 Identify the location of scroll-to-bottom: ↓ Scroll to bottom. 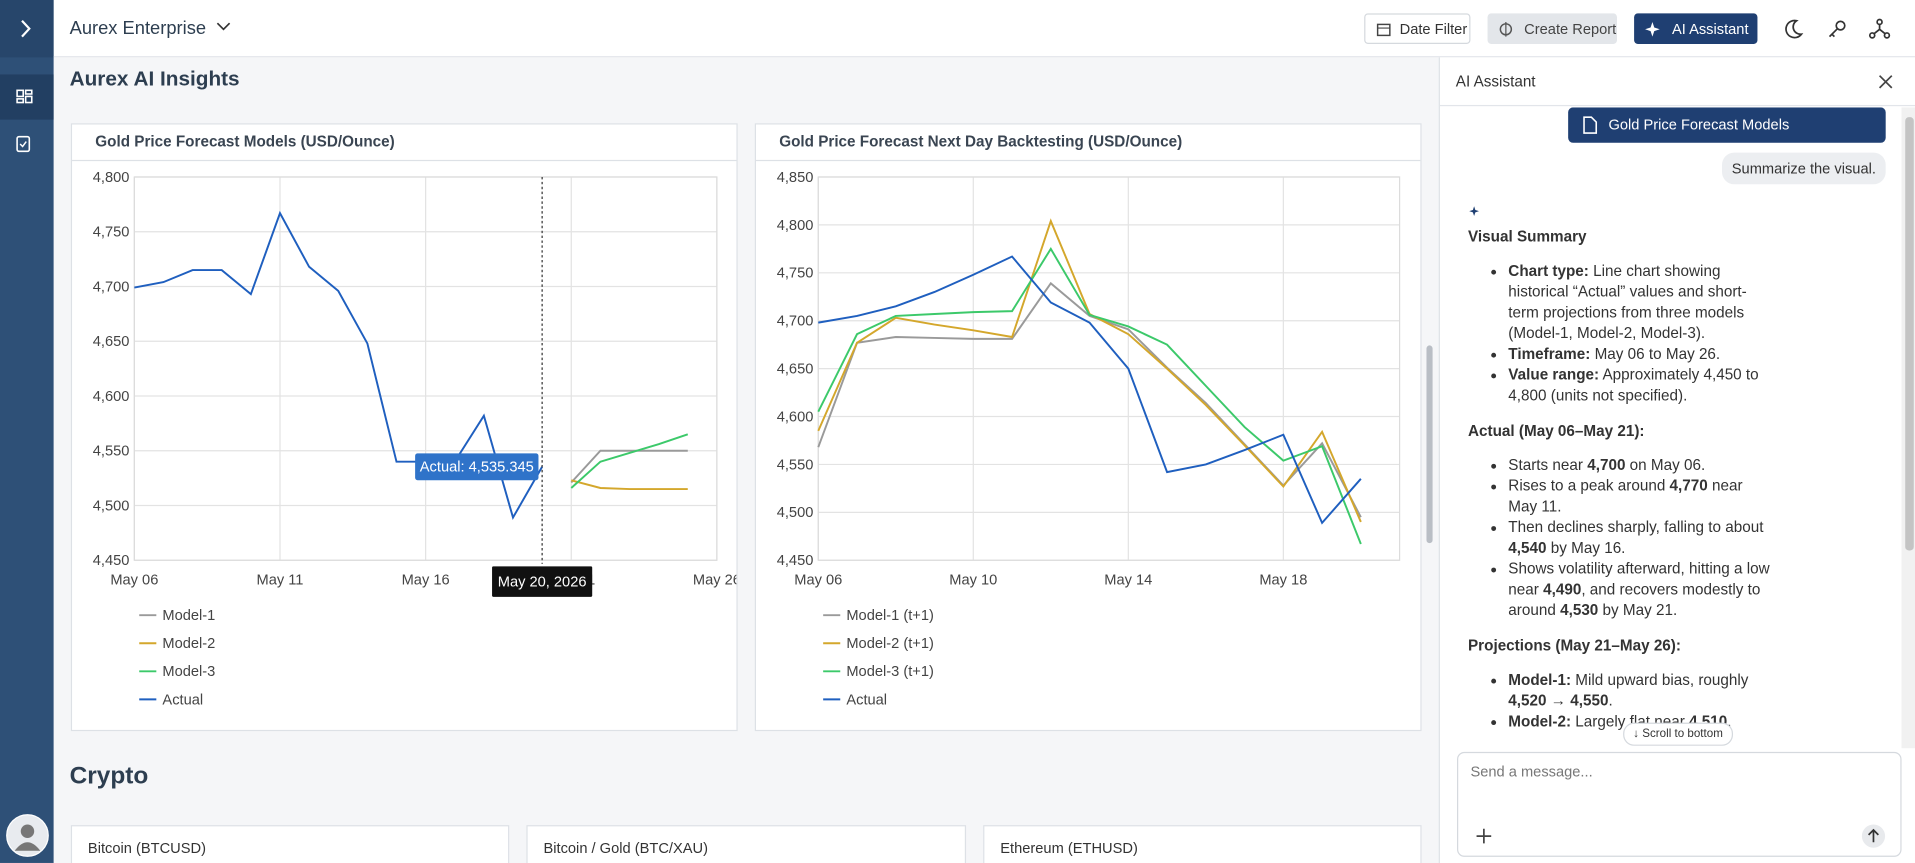
(1678, 734).